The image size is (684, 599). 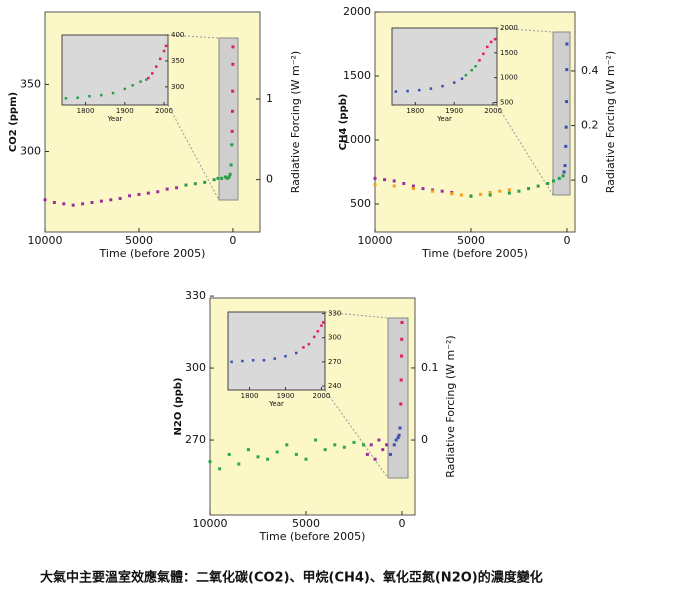 I want to click on y-tick-label: 1500, so click(x=357, y=75).